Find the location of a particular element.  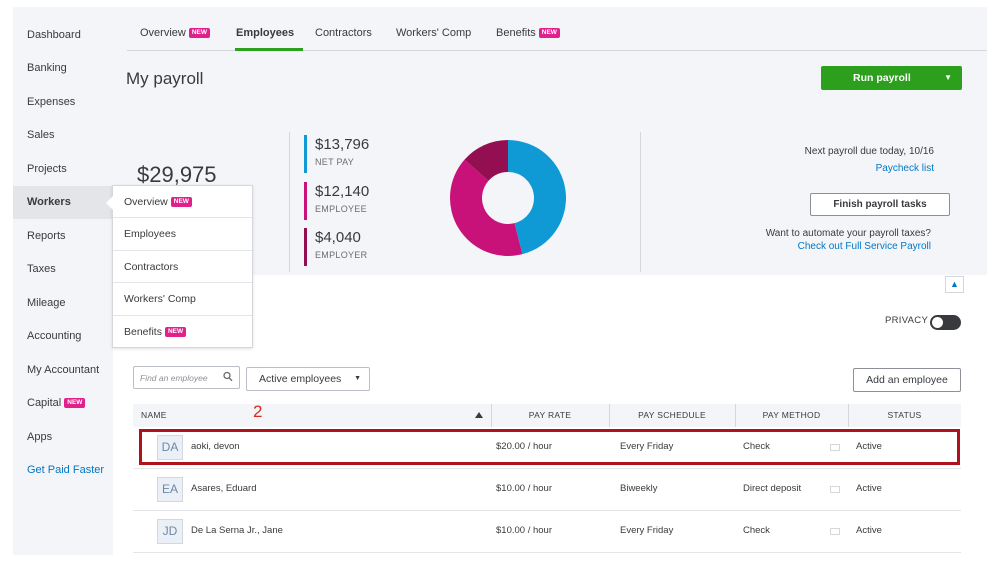

sidebar-item-apps: Apps is located at coordinates (63, 437).